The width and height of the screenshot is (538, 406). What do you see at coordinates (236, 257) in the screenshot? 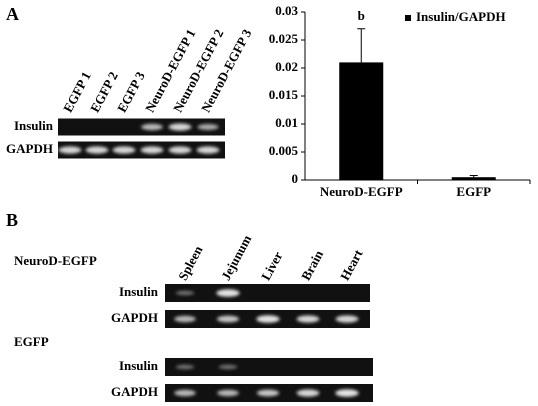
I see `lane-label: Jejunum` at bounding box center [236, 257].